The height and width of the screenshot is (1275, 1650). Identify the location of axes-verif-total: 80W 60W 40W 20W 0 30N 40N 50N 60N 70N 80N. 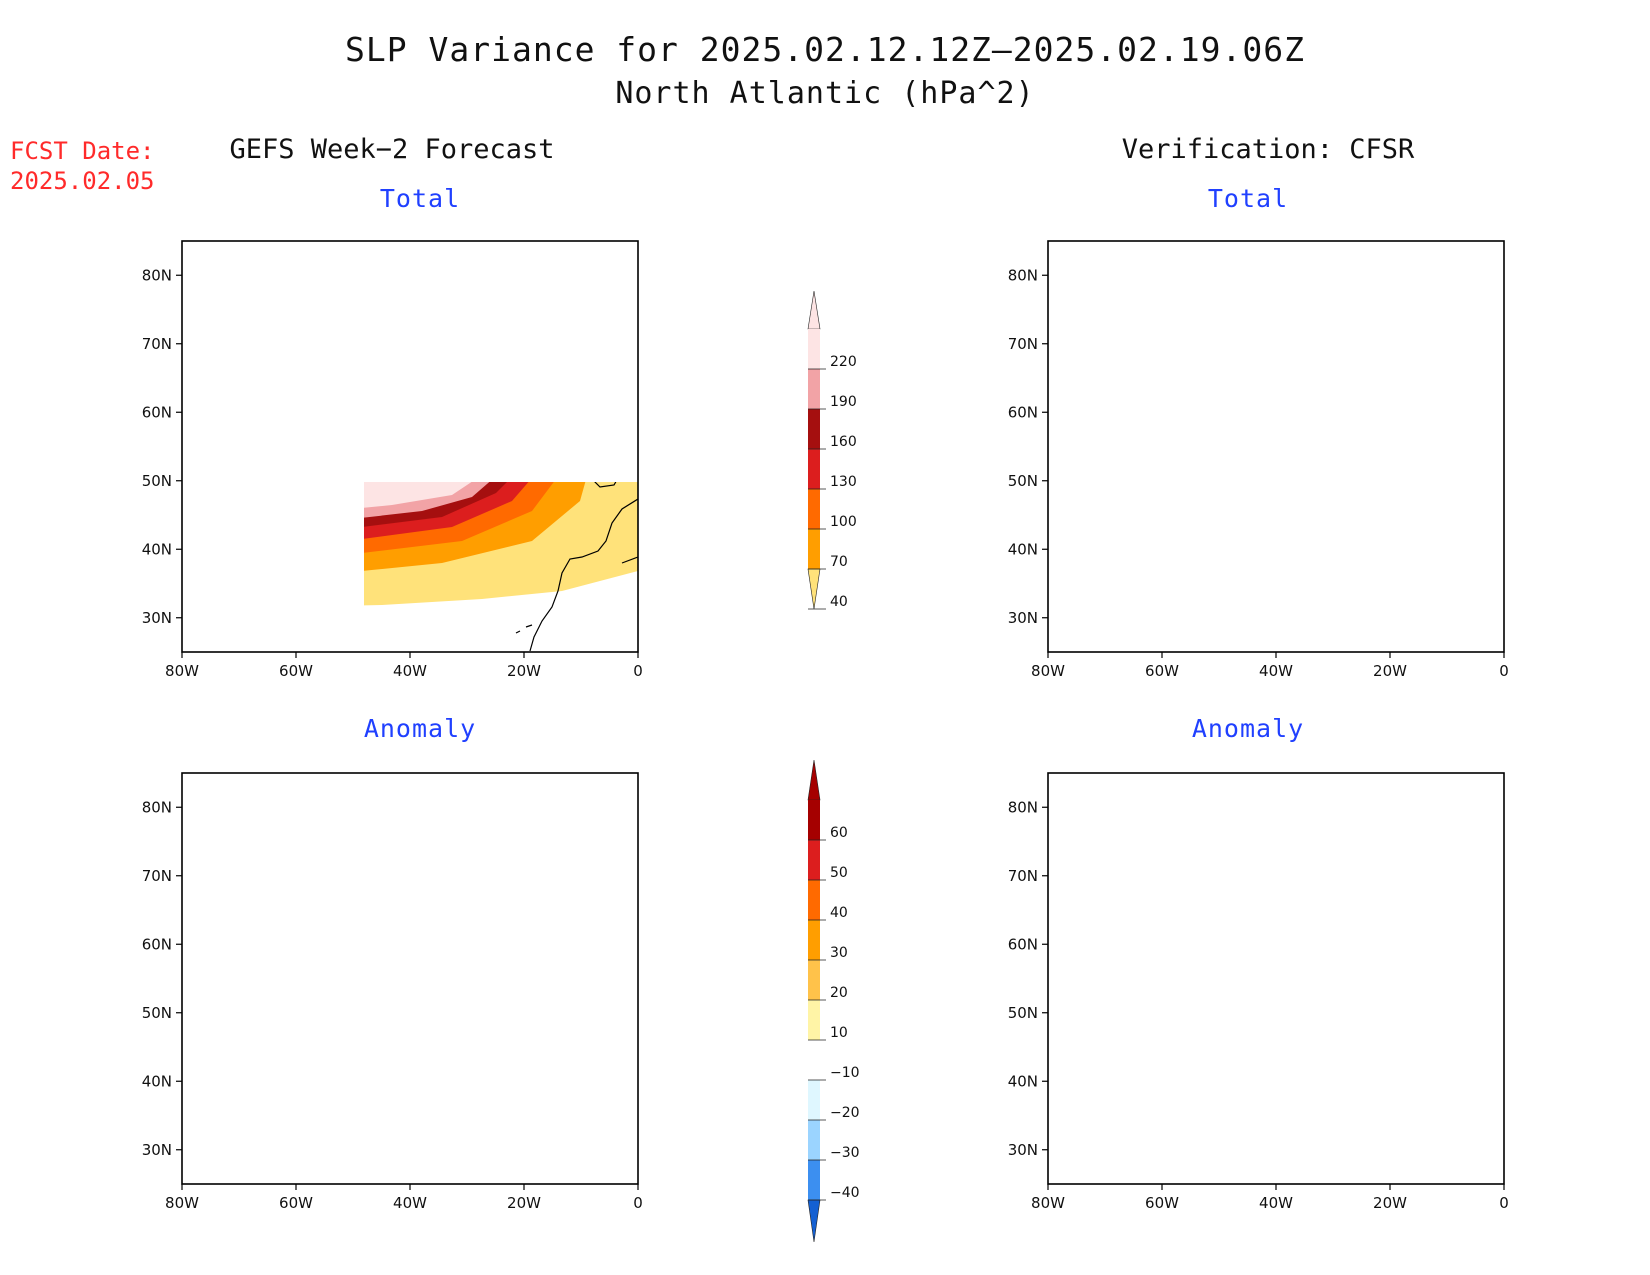
(1258, 460).